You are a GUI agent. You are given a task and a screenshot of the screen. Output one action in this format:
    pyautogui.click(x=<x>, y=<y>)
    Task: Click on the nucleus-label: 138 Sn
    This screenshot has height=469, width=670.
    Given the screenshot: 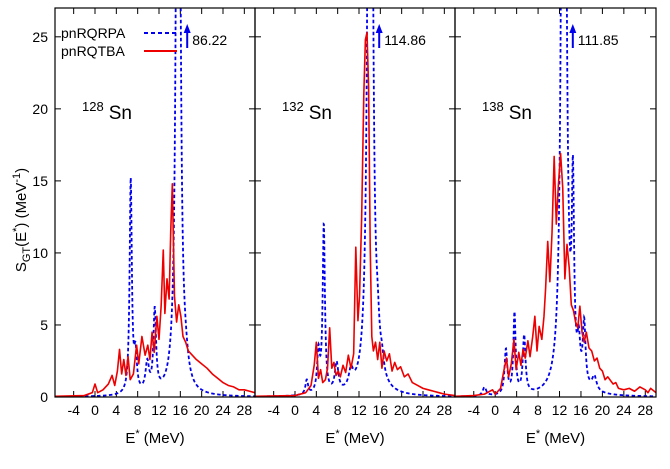 What is the action you would take?
    pyautogui.click(x=507, y=111)
    